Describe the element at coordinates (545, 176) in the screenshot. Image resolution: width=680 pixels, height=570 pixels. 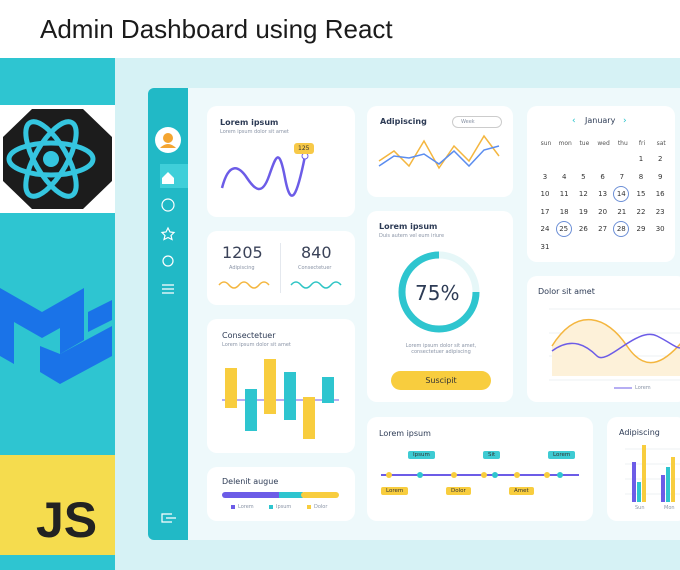
I see `calendar-day: 3` at that location.